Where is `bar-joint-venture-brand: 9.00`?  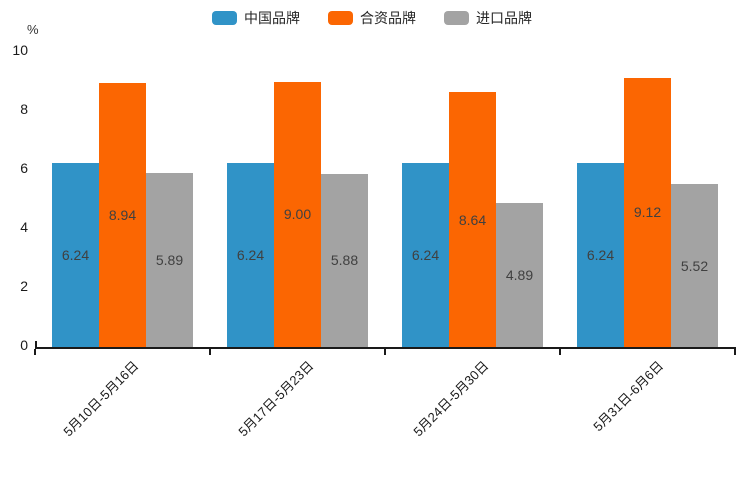 bar-joint-venture-brand: 9.00 is located at coordinates (297, 214).